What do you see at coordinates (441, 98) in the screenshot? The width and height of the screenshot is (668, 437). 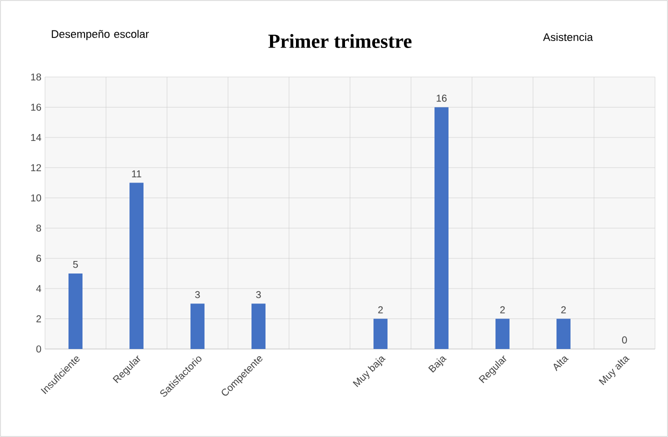 I see `data-label: 16` at bounding box center [441, 98].